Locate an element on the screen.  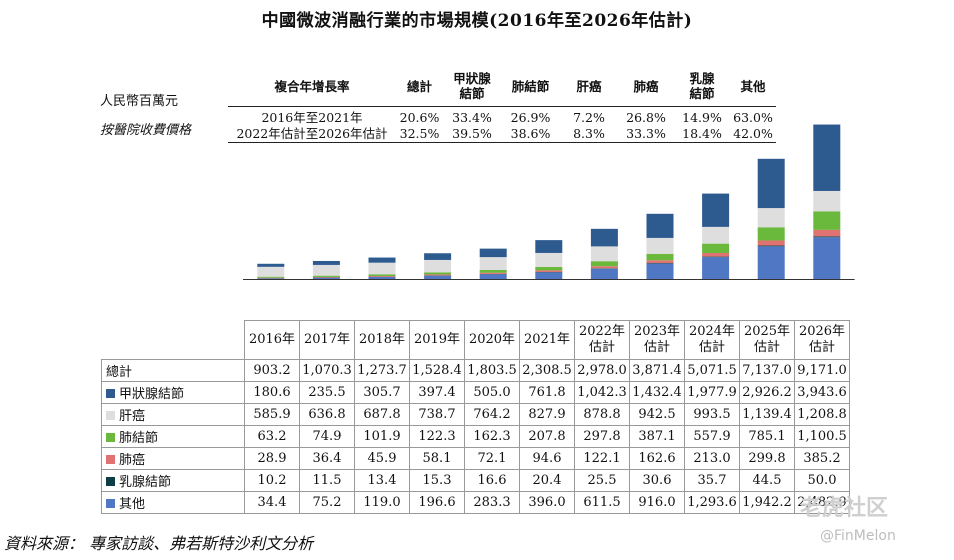
data-label: 2,926.2 is located at coordinates (767, 392).